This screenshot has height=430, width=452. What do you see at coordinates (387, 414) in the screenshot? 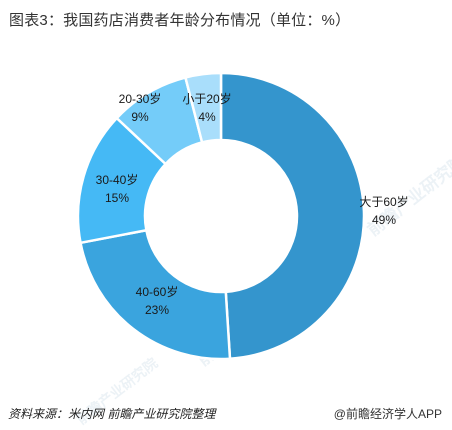
I see `brand-credit: @前瞻经济学人APP` at bounding box center [387, 414].